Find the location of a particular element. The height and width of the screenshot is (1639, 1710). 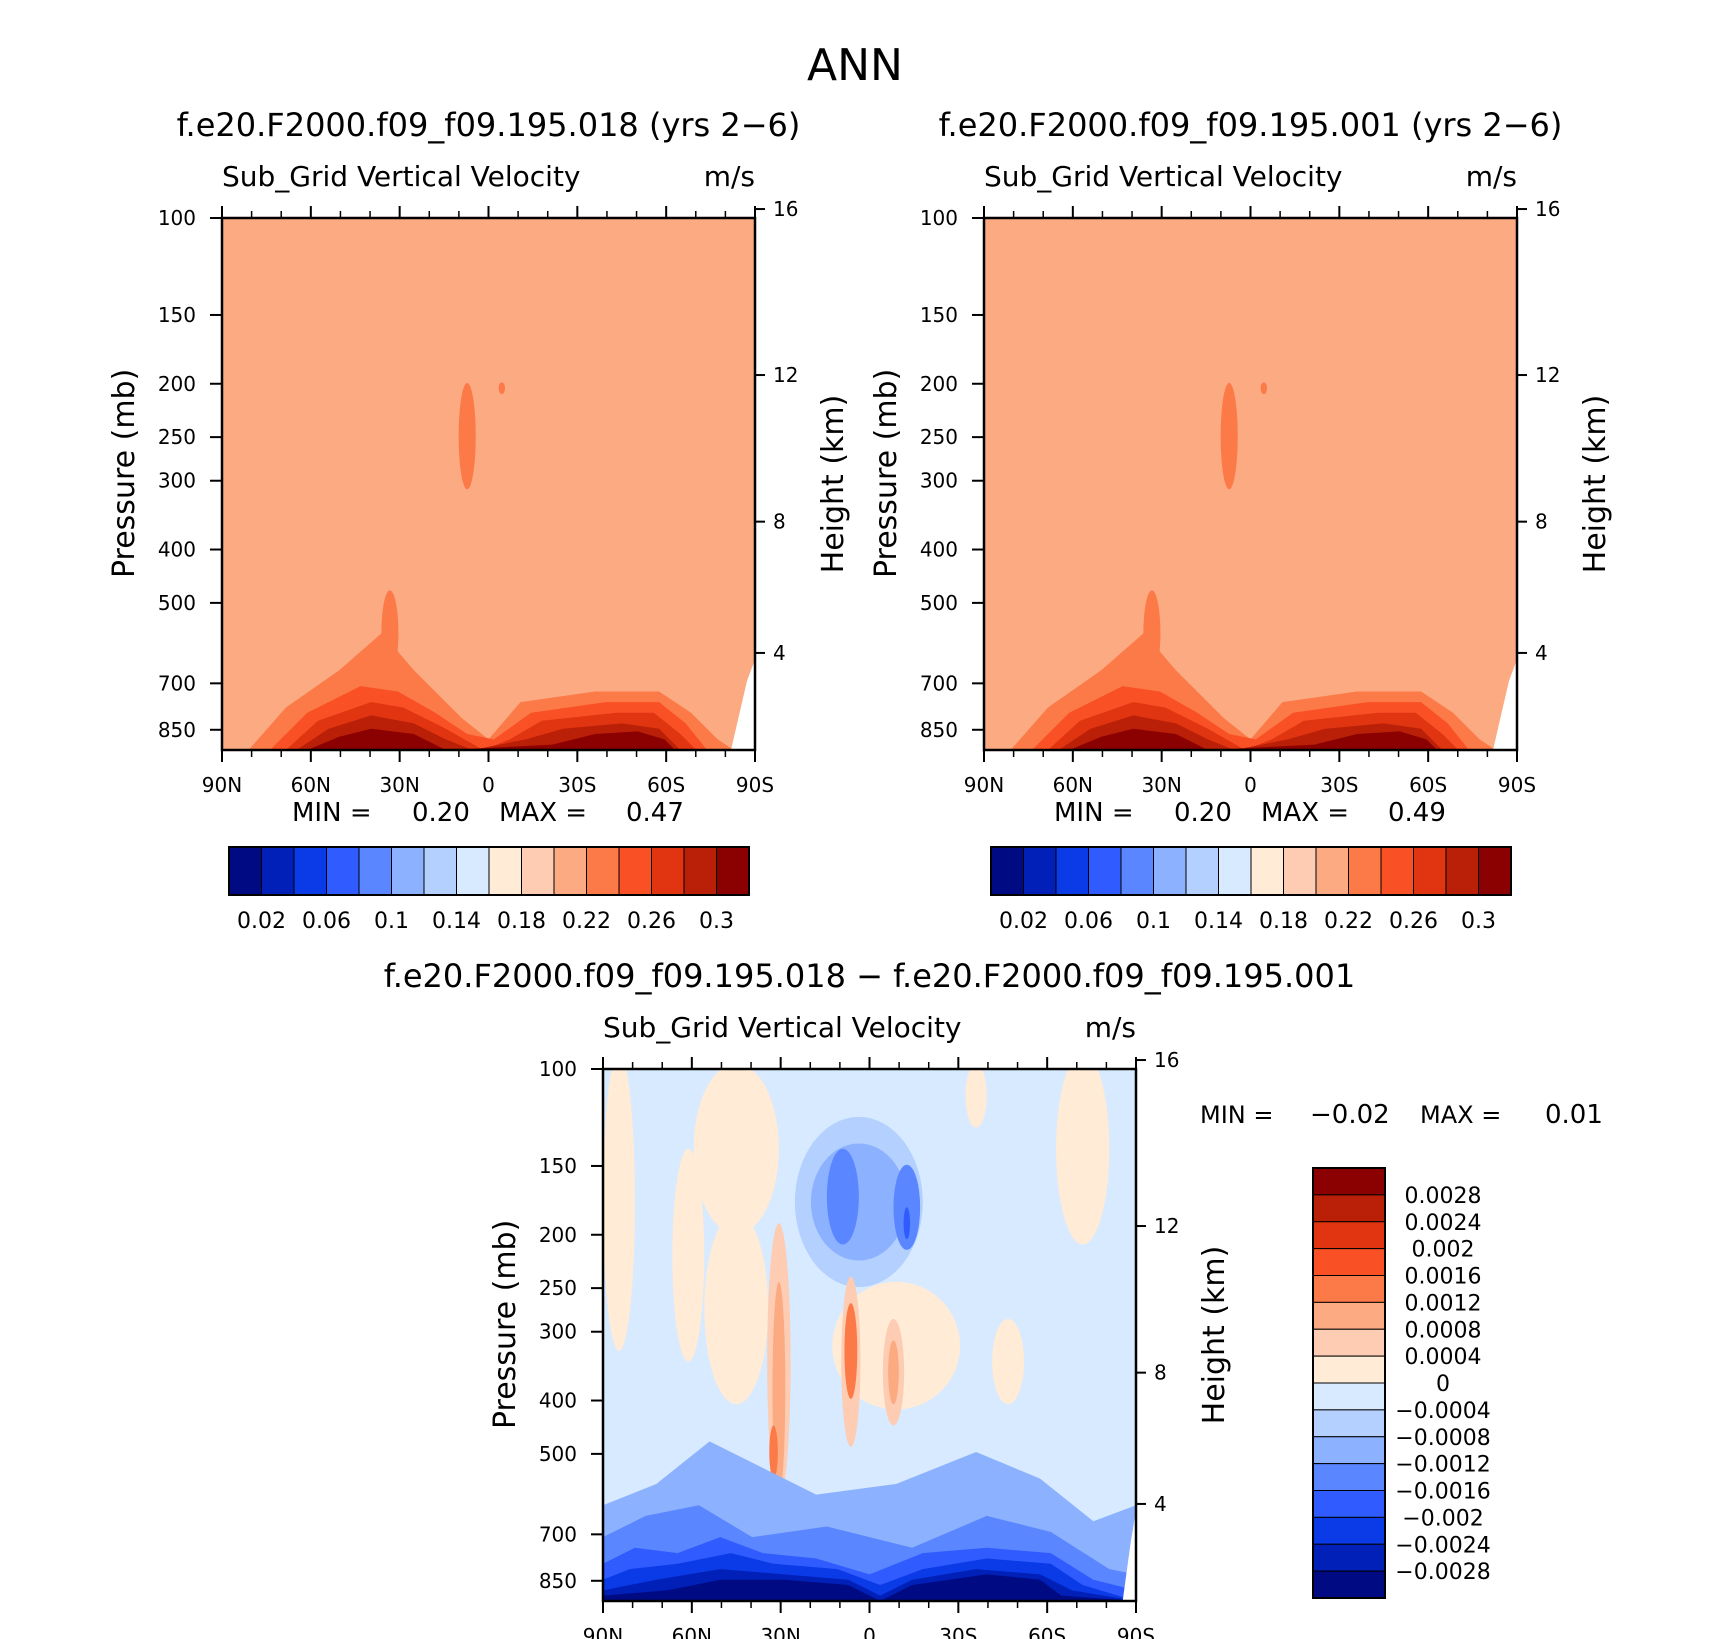

field-base is located at coordinates (488, 484).